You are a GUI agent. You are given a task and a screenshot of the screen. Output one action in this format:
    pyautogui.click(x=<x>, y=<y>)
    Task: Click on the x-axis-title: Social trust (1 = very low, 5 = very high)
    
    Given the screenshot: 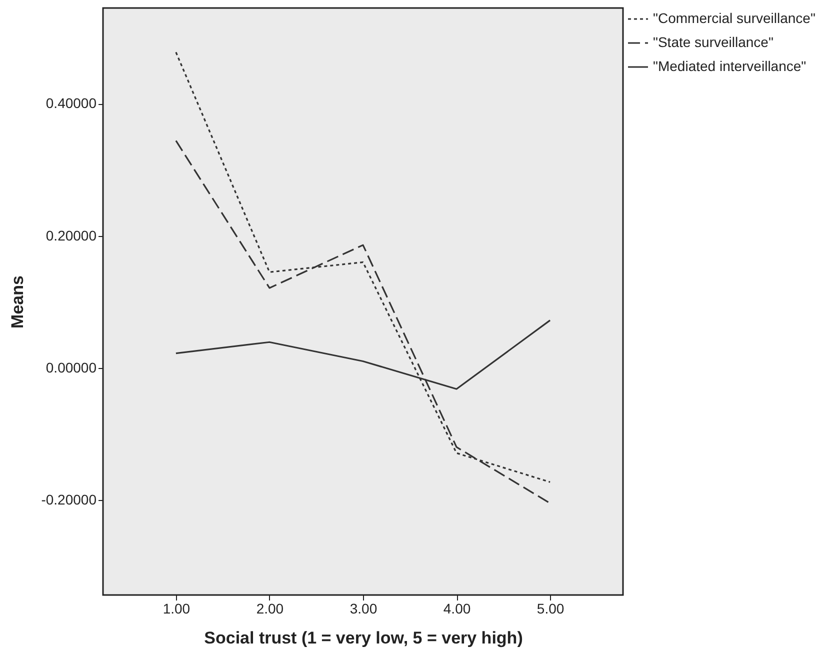 What is the action you would take?
    pyautogui.click(x=363, y=638)
    